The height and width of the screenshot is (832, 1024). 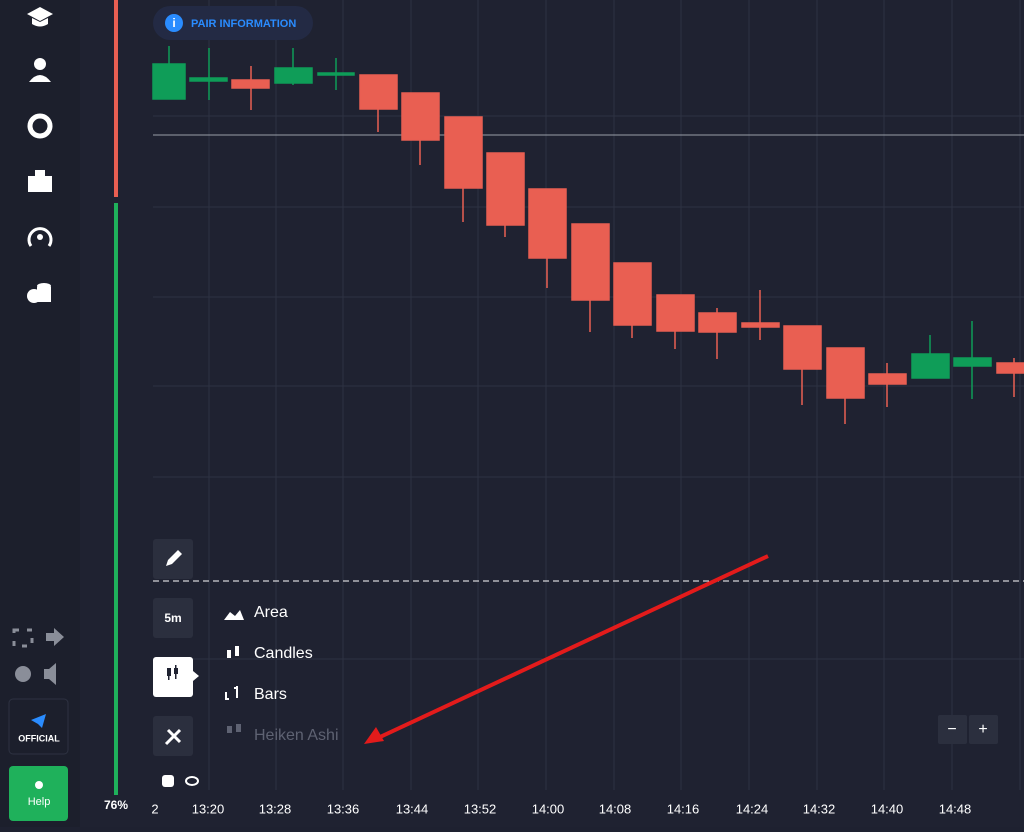 What do you see at coordinates (955, 808) in the screenshot?
I see `time-label: 14:48` at bounding box center [955, 808].